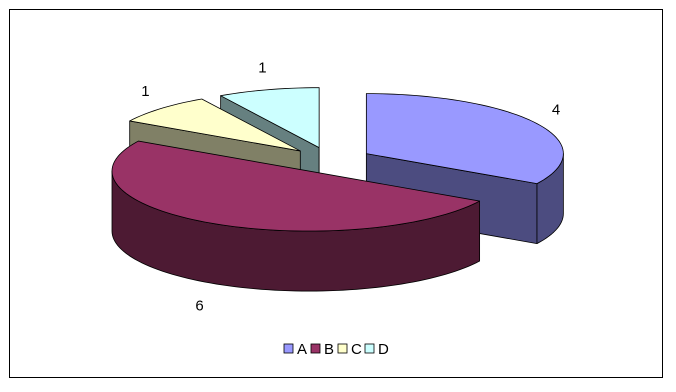 Image resolution: width=676 pixels, height=392 pixels. I want to click on slice-c-top, so click(215, 125).